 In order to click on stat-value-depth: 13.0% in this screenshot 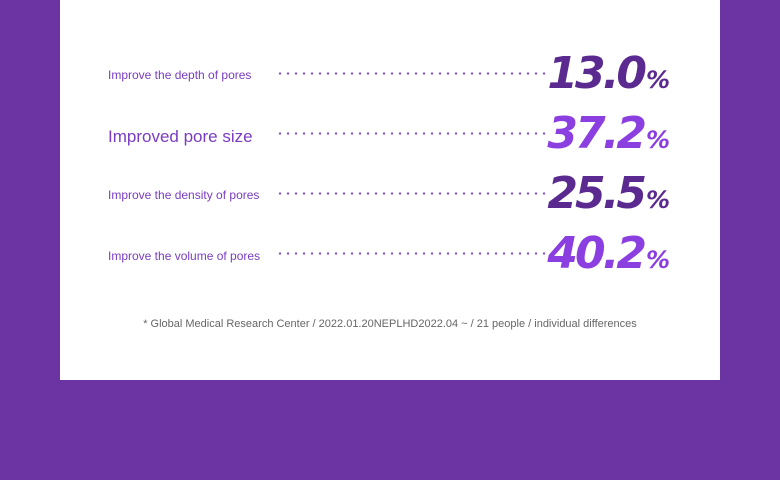, I will do `click(608, 74)`.